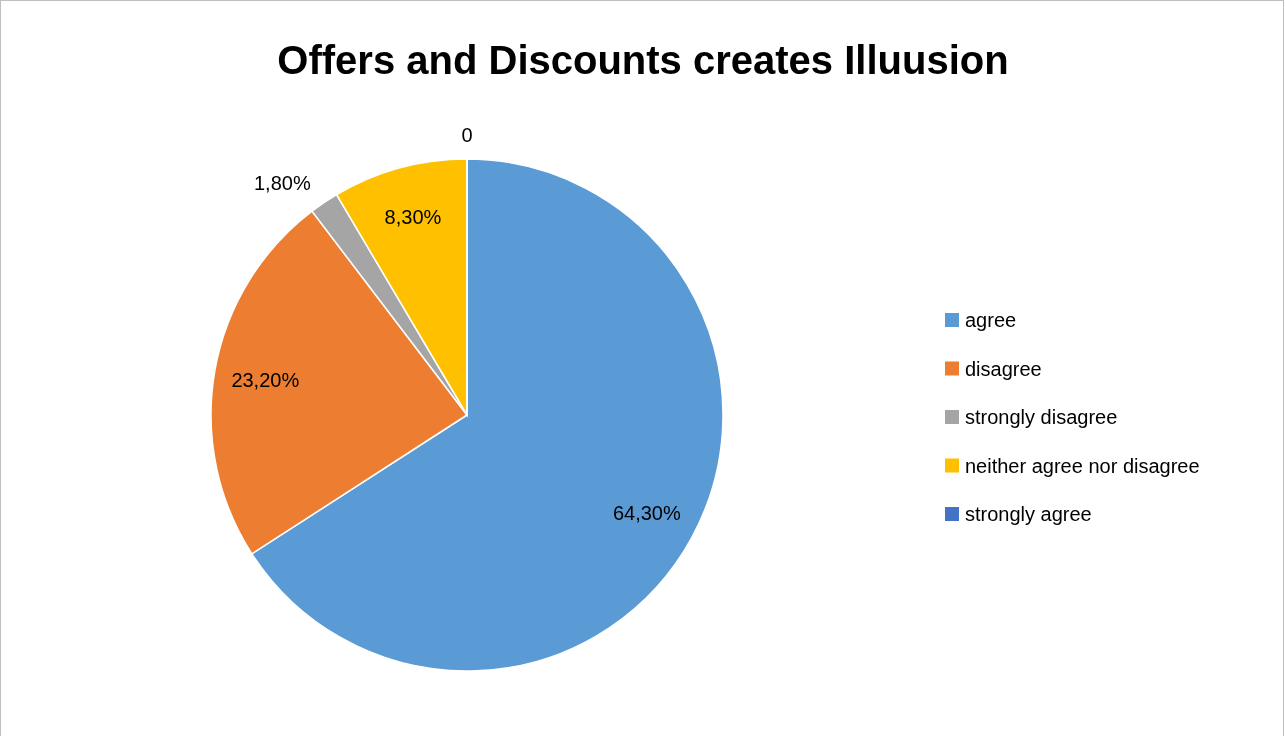 The image size is (1285, 736). Describe the element at coordinates (643, 60) in the screenshot. I see `chart-title: Offers and Discounts creates Illuusion` at that location.